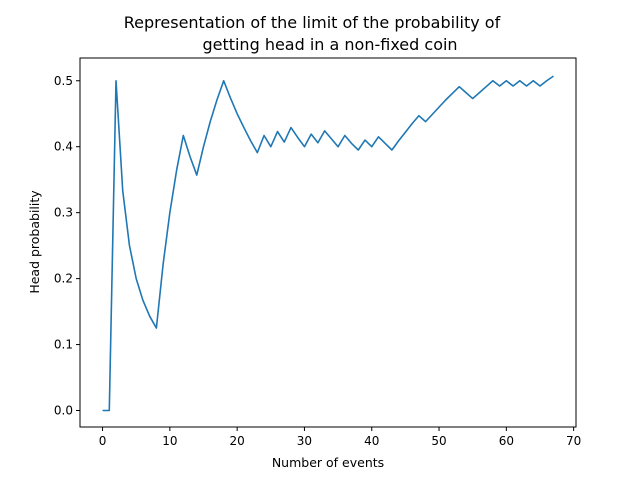 This screenshot has width=640, height=480. I want to click on y-axis: 0.0 0.1 0.2 0.3 0.4 0.5, so click(67, 246).